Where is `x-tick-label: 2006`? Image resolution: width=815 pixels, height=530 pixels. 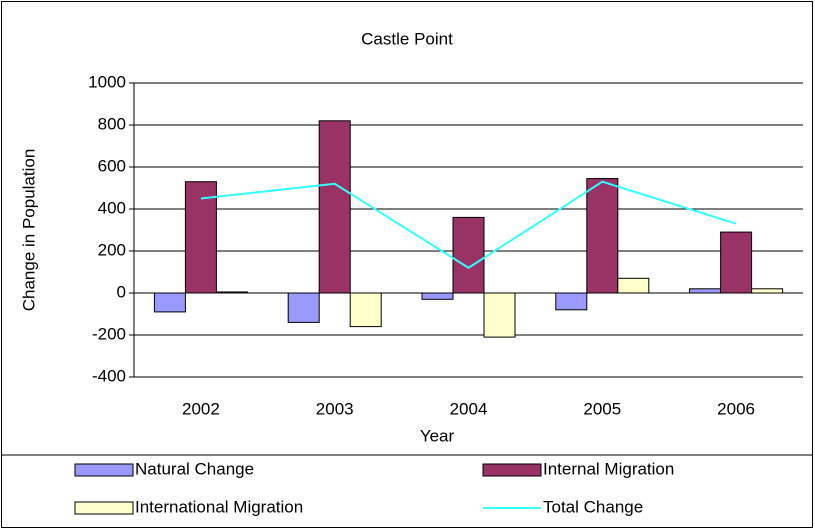
x-tick-label: 2006 is located at coordinates (736, 408).